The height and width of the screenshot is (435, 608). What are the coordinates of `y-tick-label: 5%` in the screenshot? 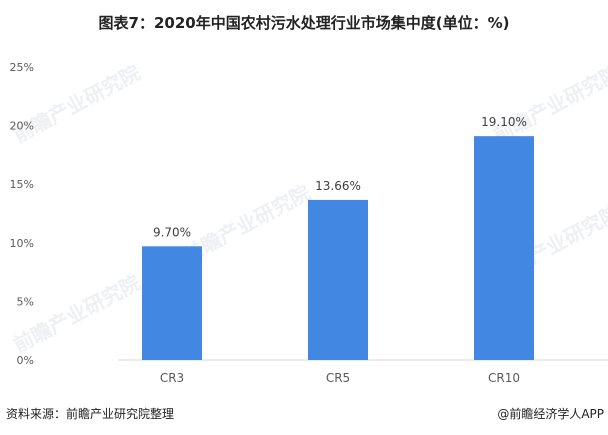 It's located at (25, 301).